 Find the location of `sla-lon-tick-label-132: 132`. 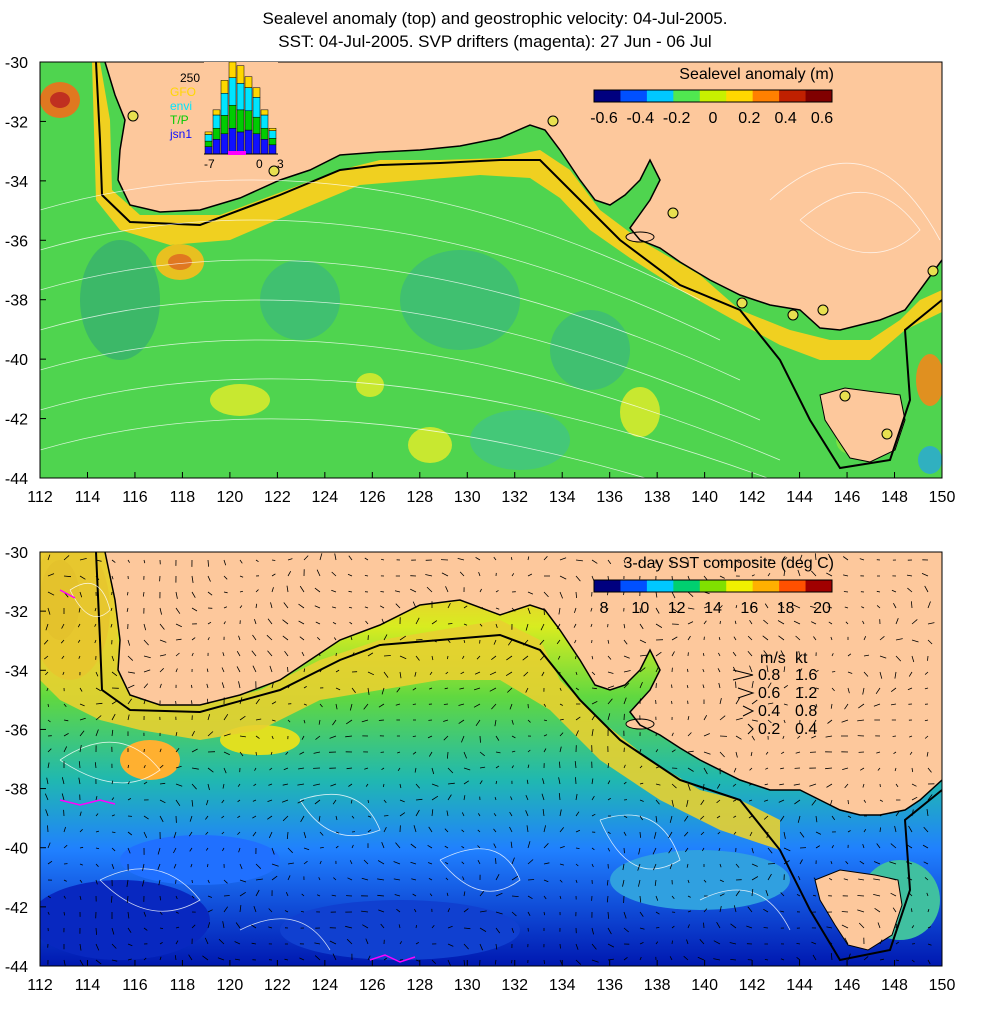

sla-lon-tick-label-132: 132 is located at coordinates (514, 497).